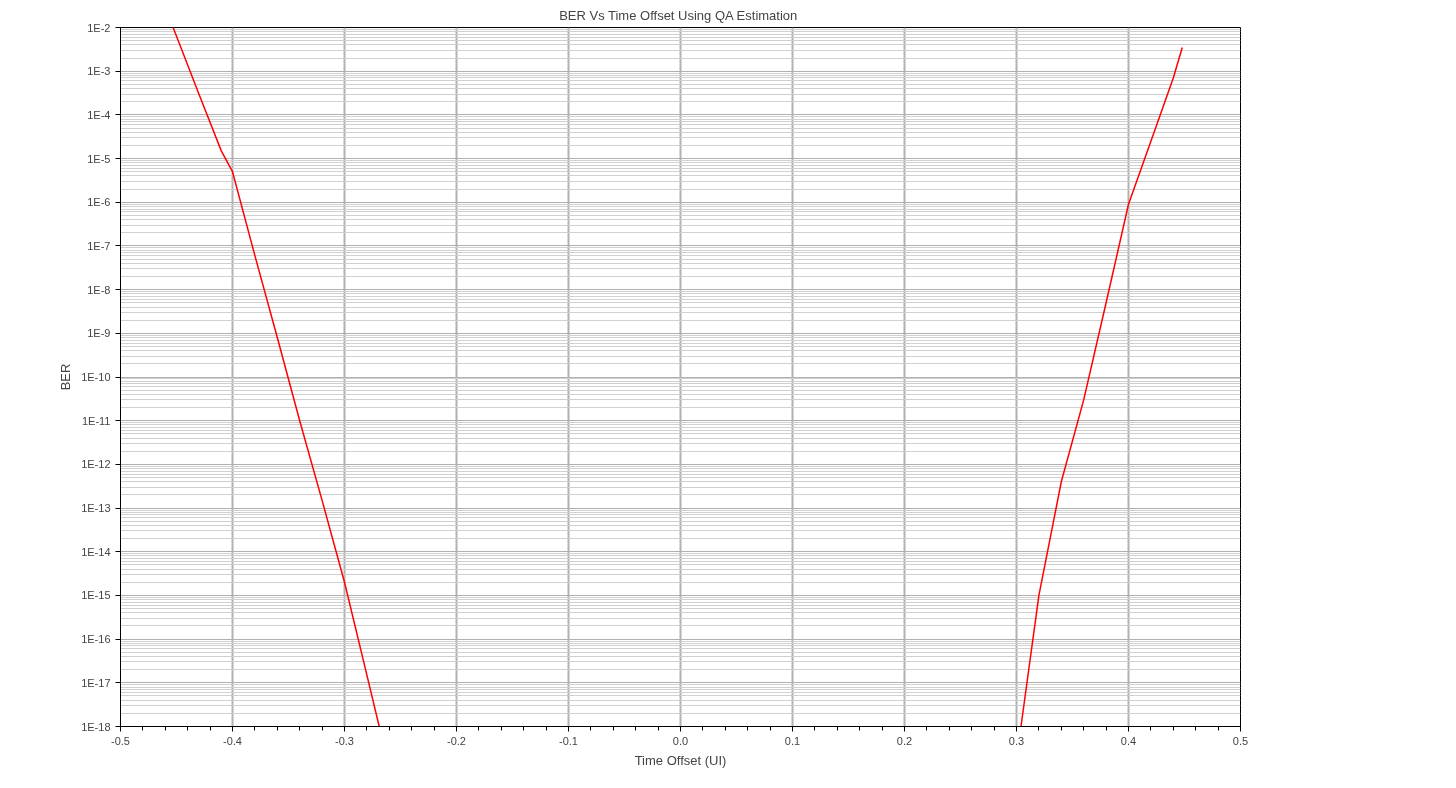 This screenshot has width=1456, height=788. I want to click on y-tick-label: 1E-10, so click(96, 377).